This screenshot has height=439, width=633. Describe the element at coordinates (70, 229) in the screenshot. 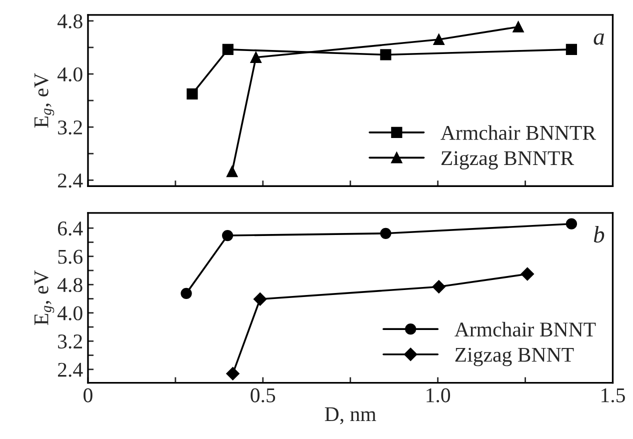

I see `y-tick-label: 6.4` at that location.